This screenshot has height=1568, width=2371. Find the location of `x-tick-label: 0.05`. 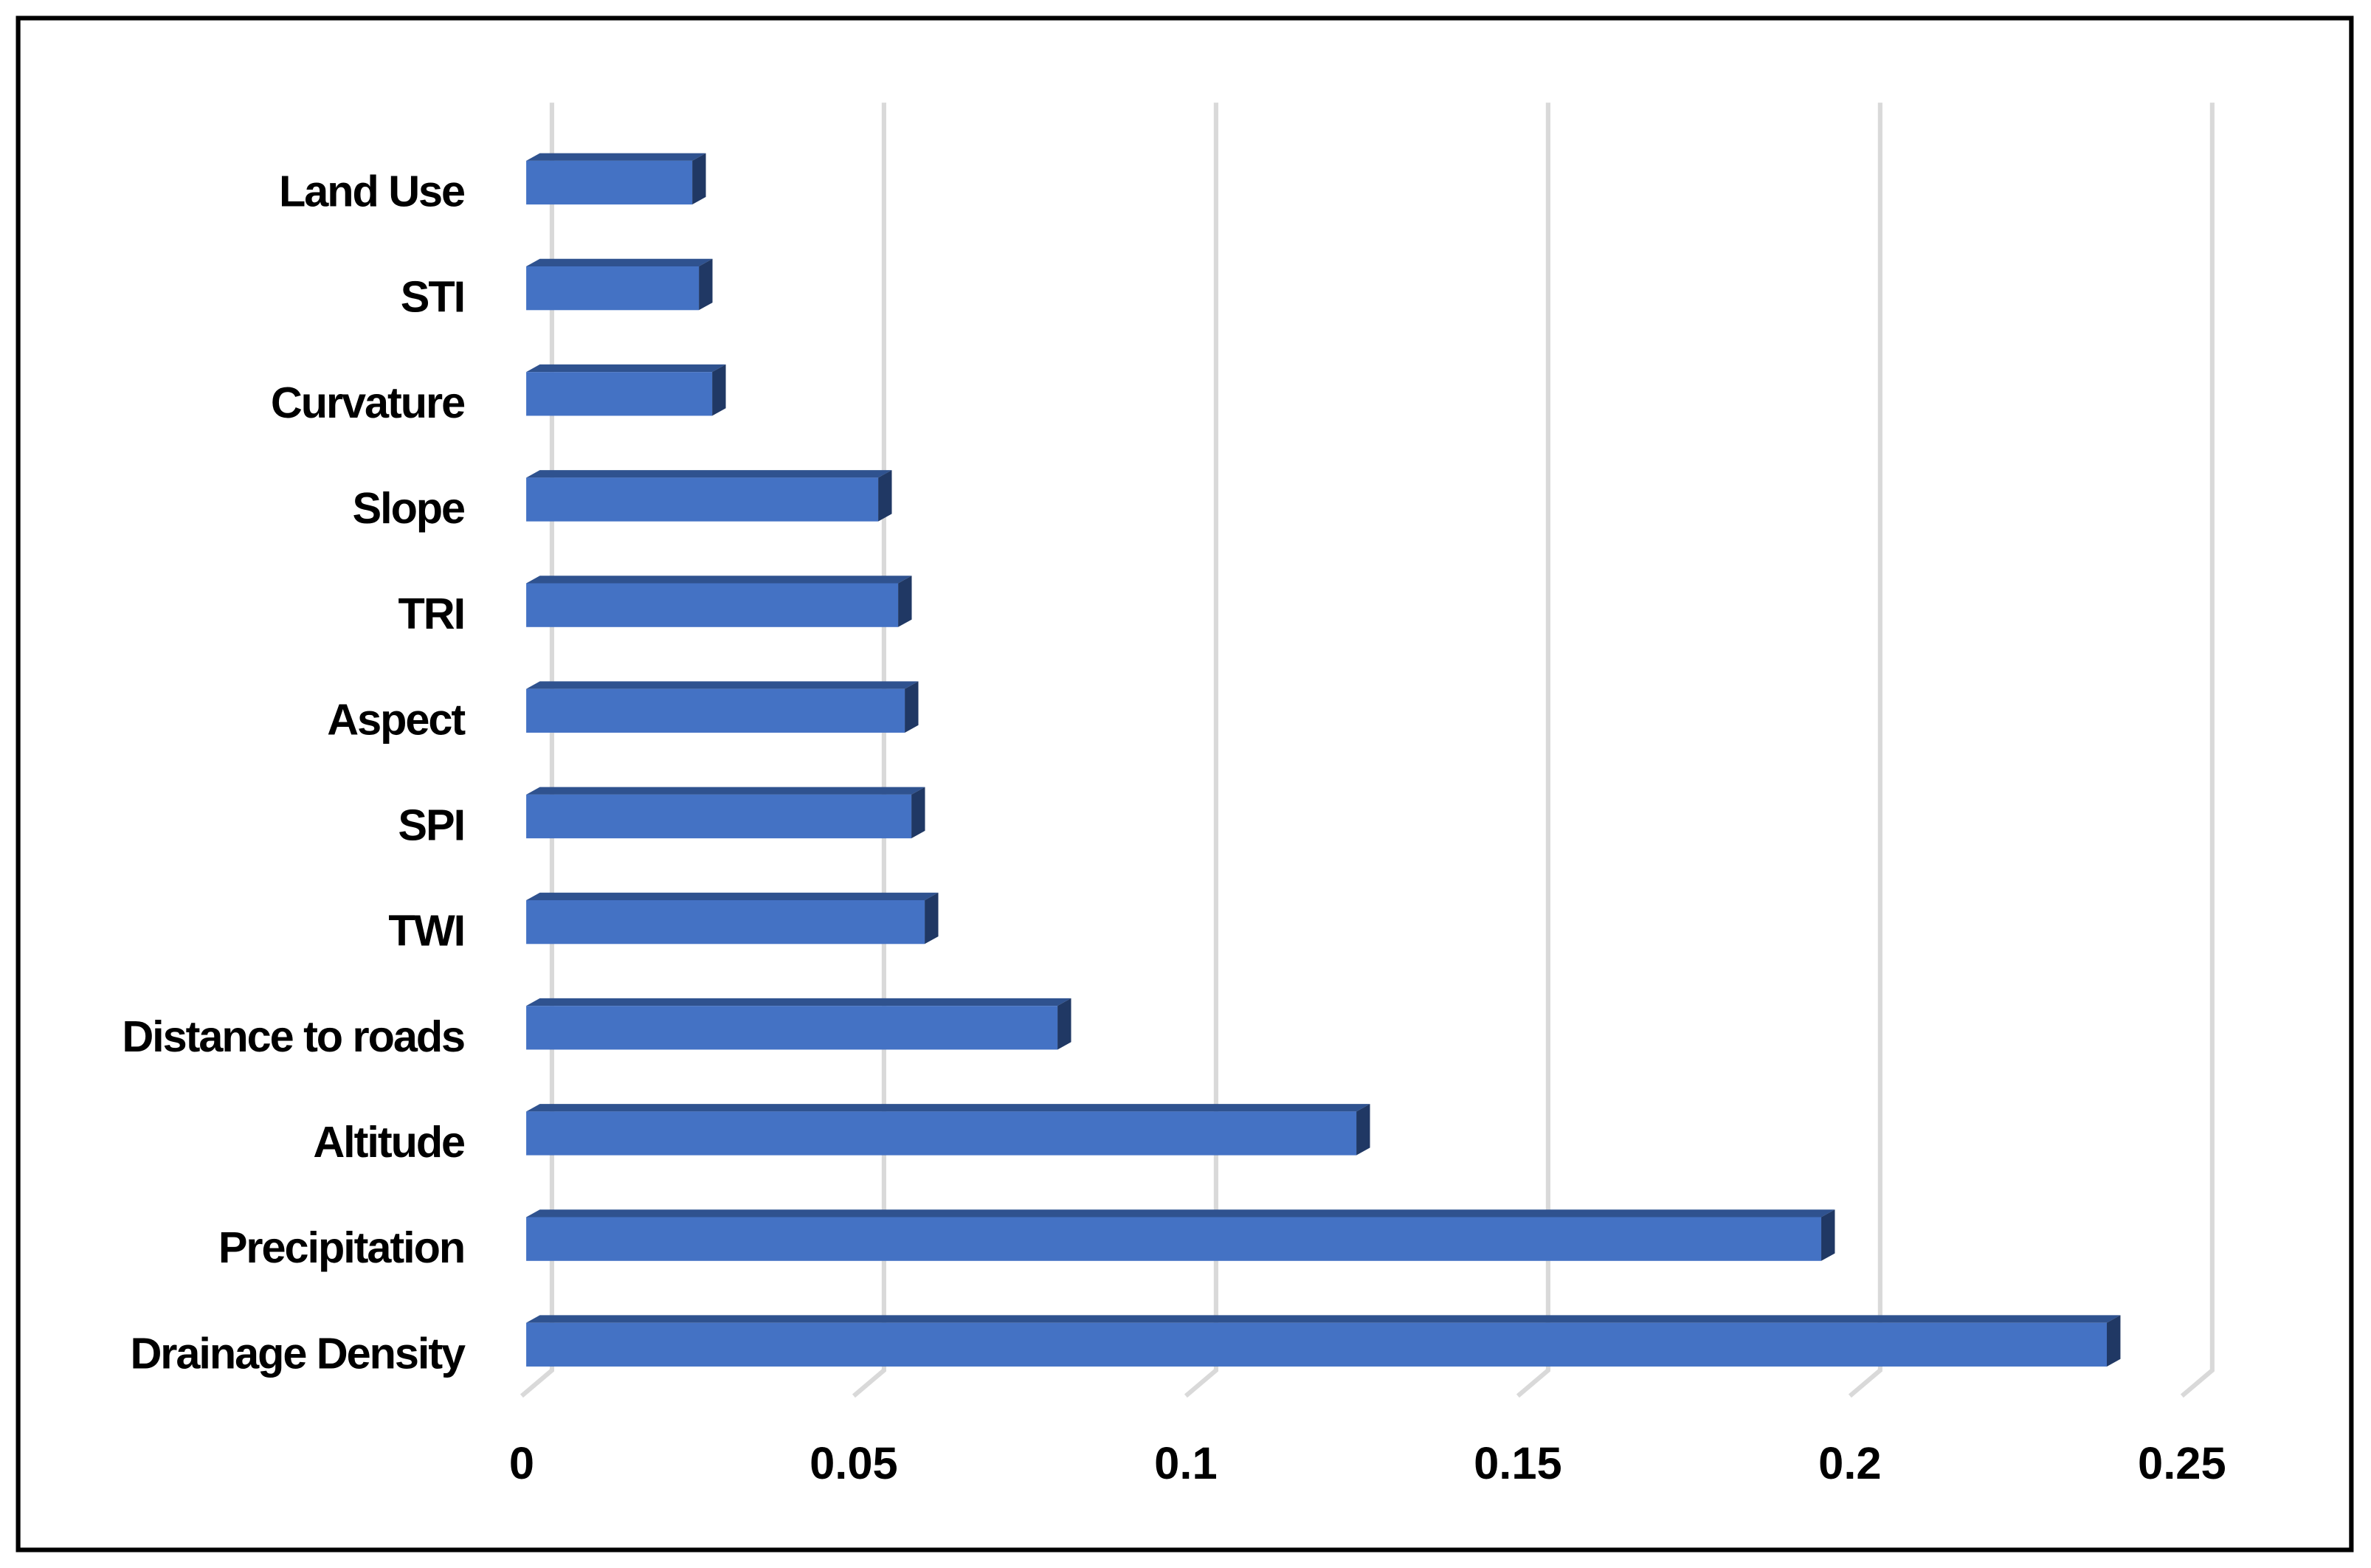

x-tick-label: 0.05 is located at coordinates (854, 1463).